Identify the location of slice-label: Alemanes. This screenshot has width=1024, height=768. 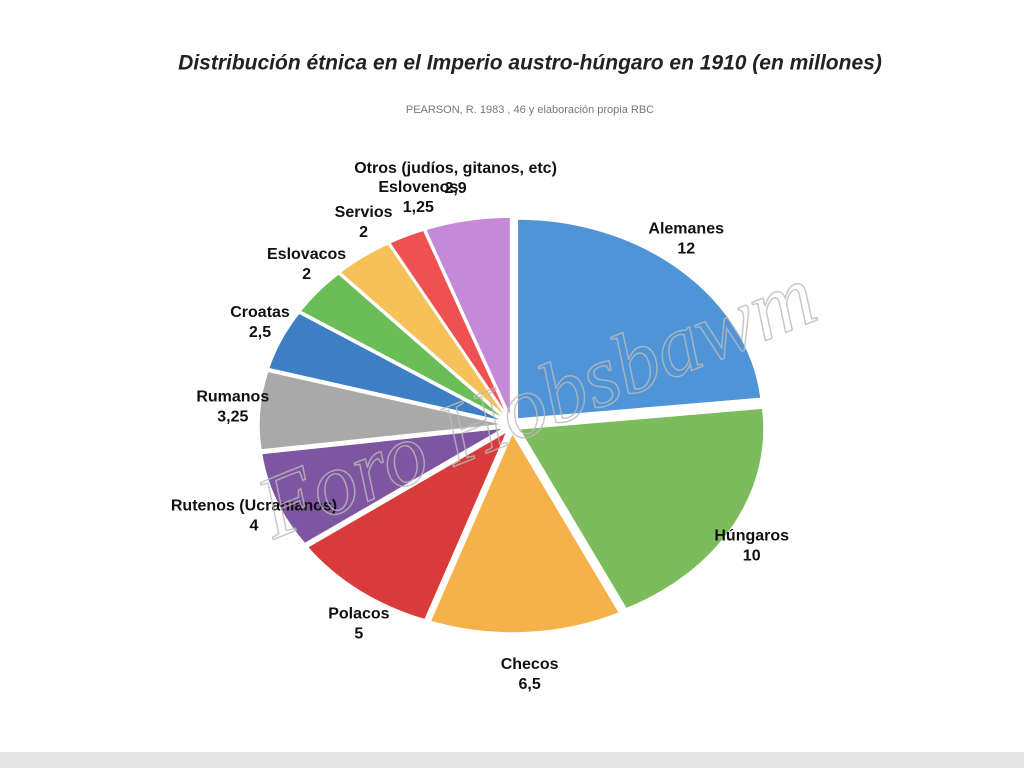
(686, 229).